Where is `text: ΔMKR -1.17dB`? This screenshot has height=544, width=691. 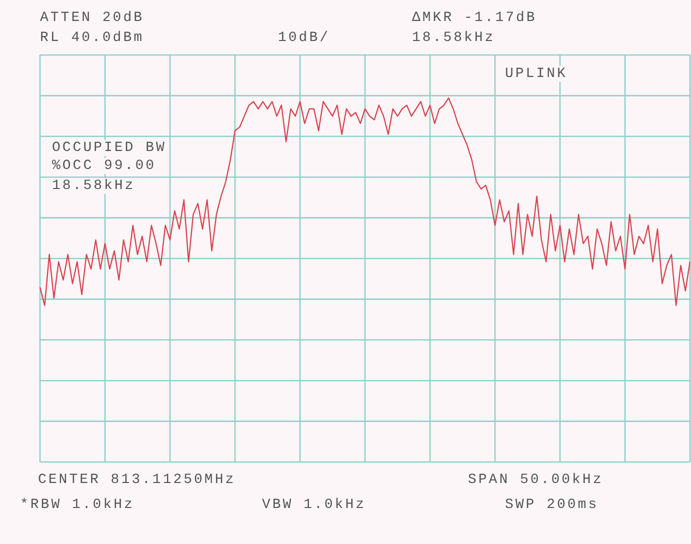
text: ΔMKR -1.17dB is located at coordinates (474, 18).